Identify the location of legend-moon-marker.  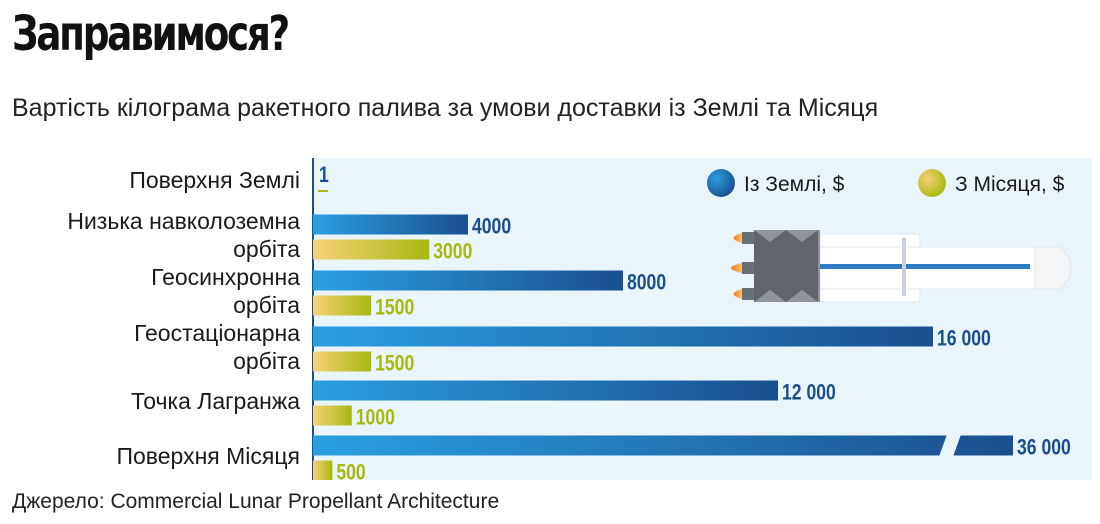
(932, 183).